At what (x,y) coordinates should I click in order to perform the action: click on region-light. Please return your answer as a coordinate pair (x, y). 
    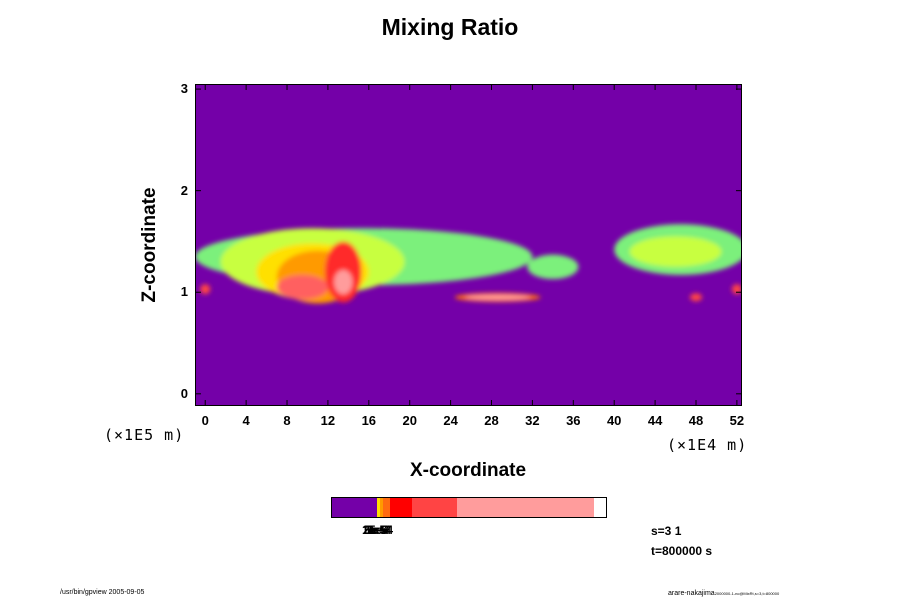
    Looking at the image, I should click on (553, 267).